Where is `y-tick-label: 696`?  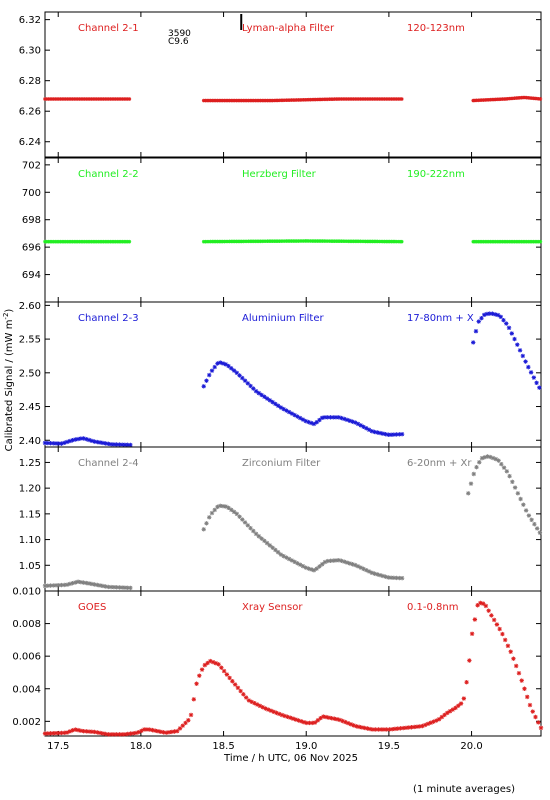
y-tick-label: 696 is located at coordinates (31, 248).